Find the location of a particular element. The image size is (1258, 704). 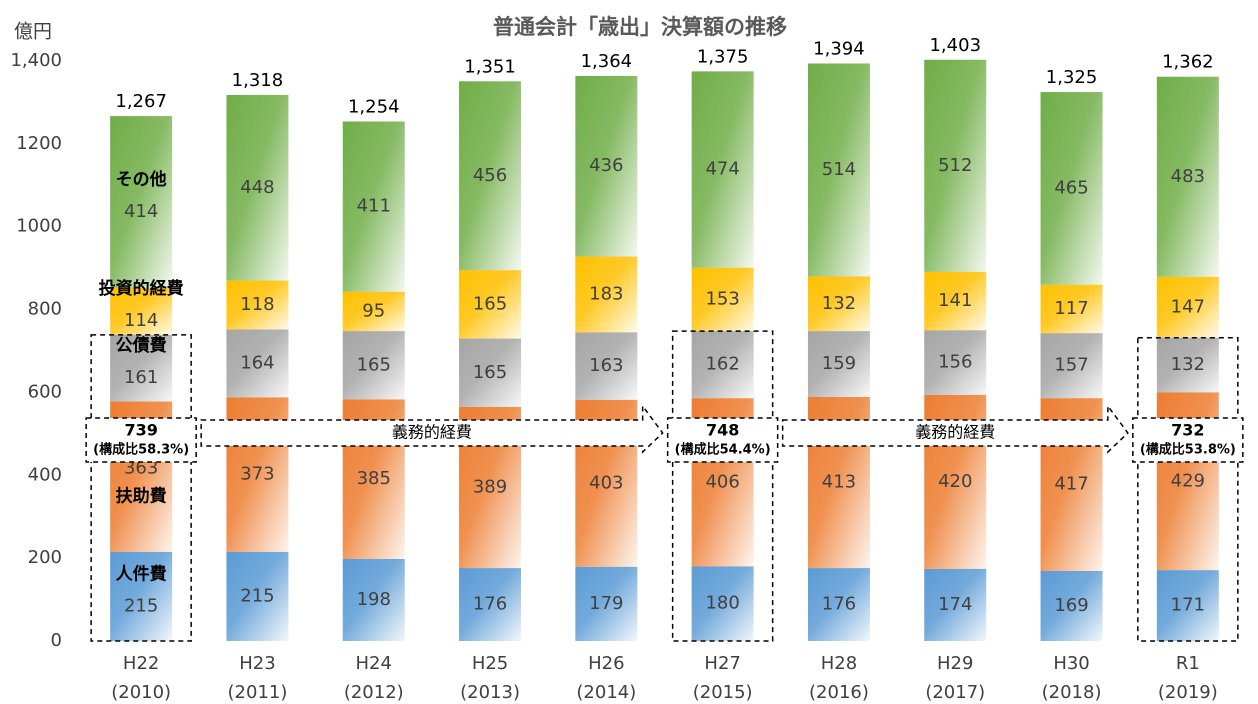

mandatory-share: (構成比54.4%) is located at coordinates (723, 450).